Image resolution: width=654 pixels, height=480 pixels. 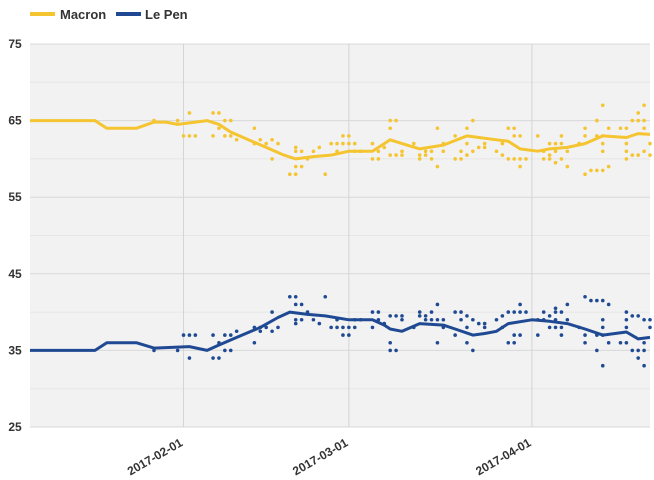 What do you see at coordinates (340, 331) in the screenshot?
I see `trend-line-le-pen` at bounding box center [340, 331].